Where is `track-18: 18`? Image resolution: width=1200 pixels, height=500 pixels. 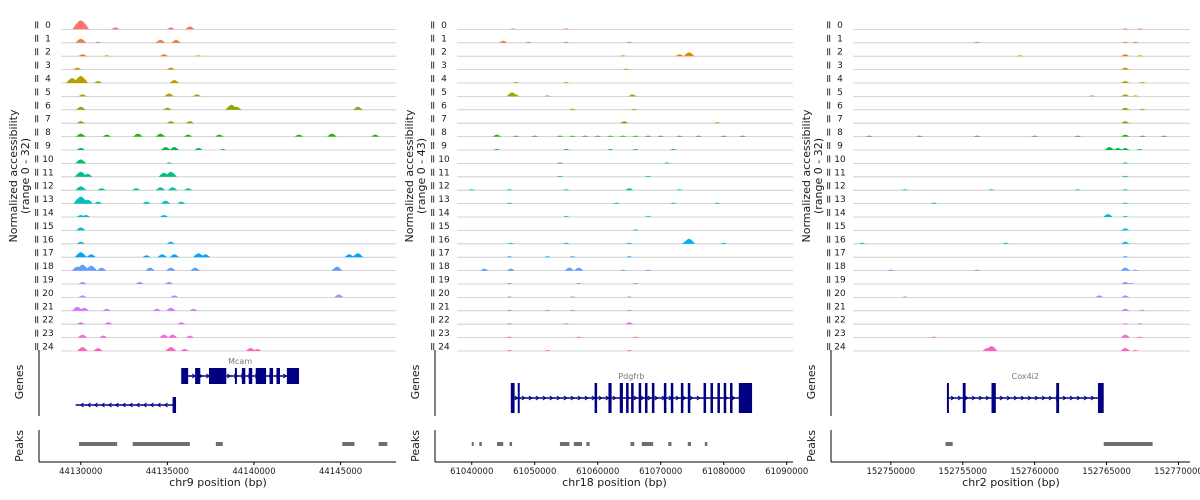
track-18: 18 is located at coordinates (215, 267).